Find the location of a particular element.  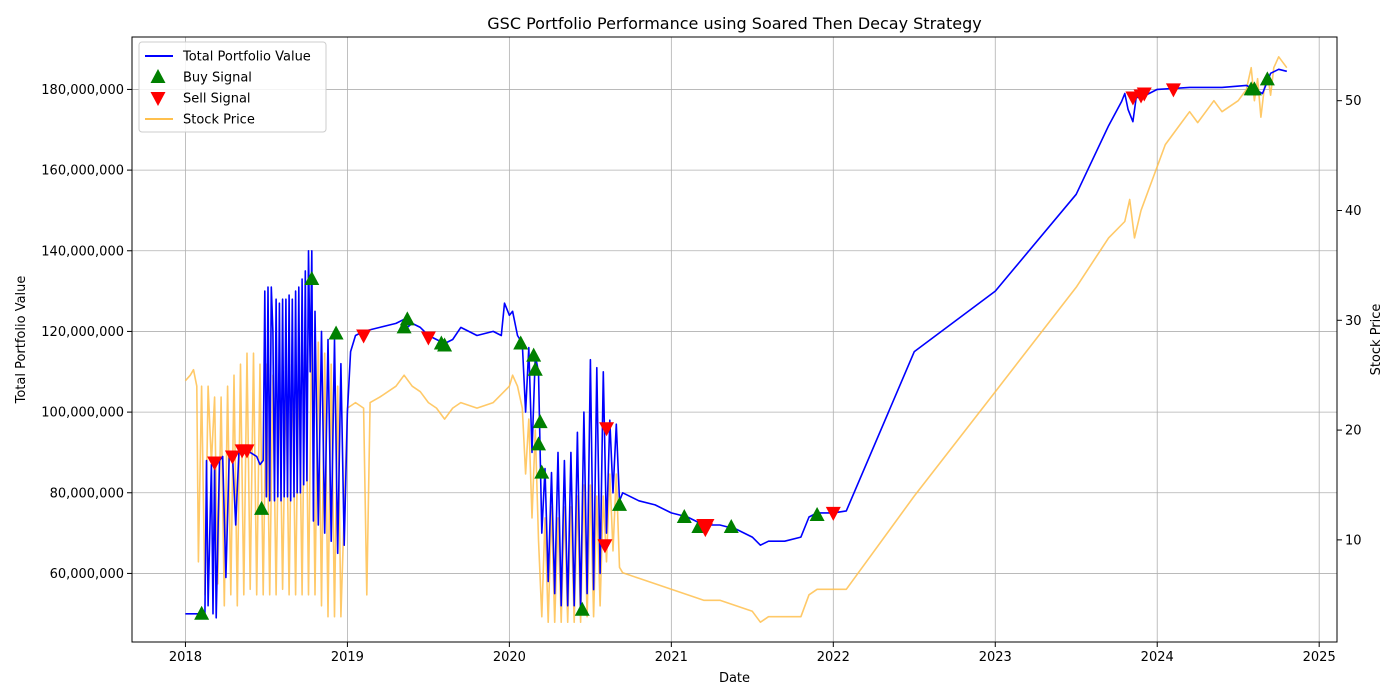

y-tick-label: 60,000,000 is located at coordinates (87, 574).